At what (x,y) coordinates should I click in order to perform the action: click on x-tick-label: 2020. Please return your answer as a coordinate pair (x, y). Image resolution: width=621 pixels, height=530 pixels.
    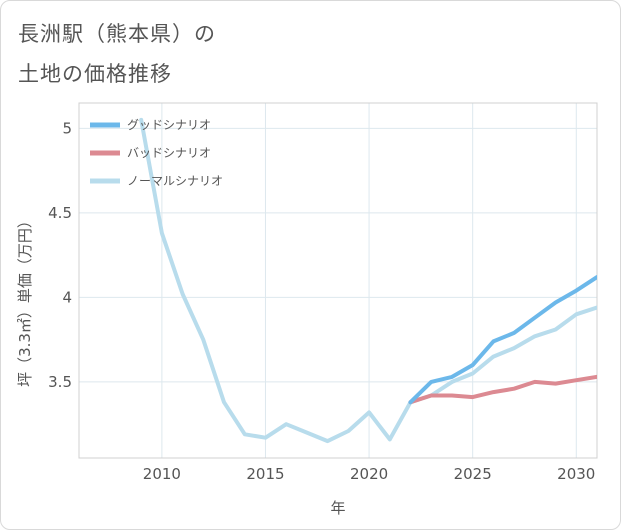
    Looking at the image, I should click on (369, 474).